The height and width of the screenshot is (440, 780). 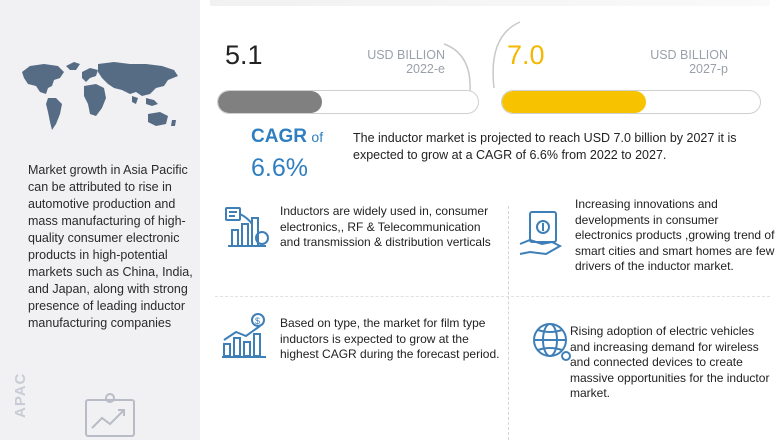 I want to click on cagr-heading: CAGR of, so click(x=287, y=137).